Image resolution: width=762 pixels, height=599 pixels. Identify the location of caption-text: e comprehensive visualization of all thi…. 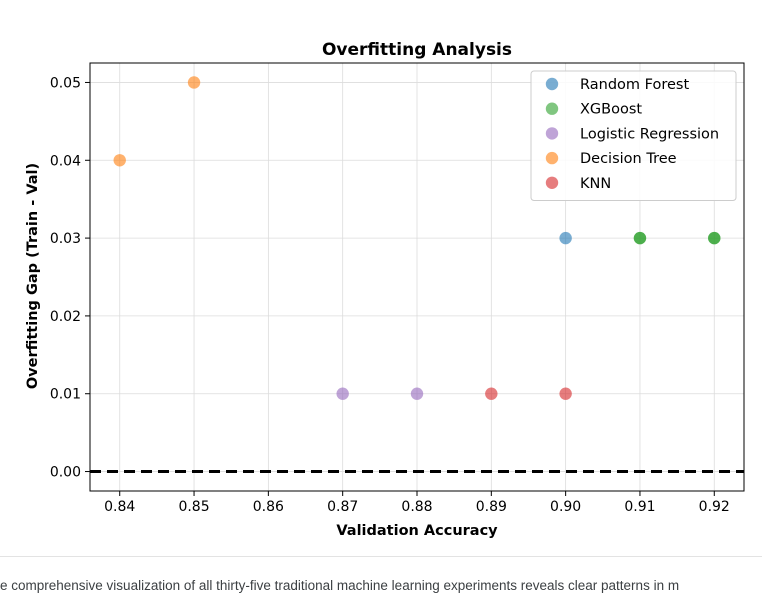
(340, 585).